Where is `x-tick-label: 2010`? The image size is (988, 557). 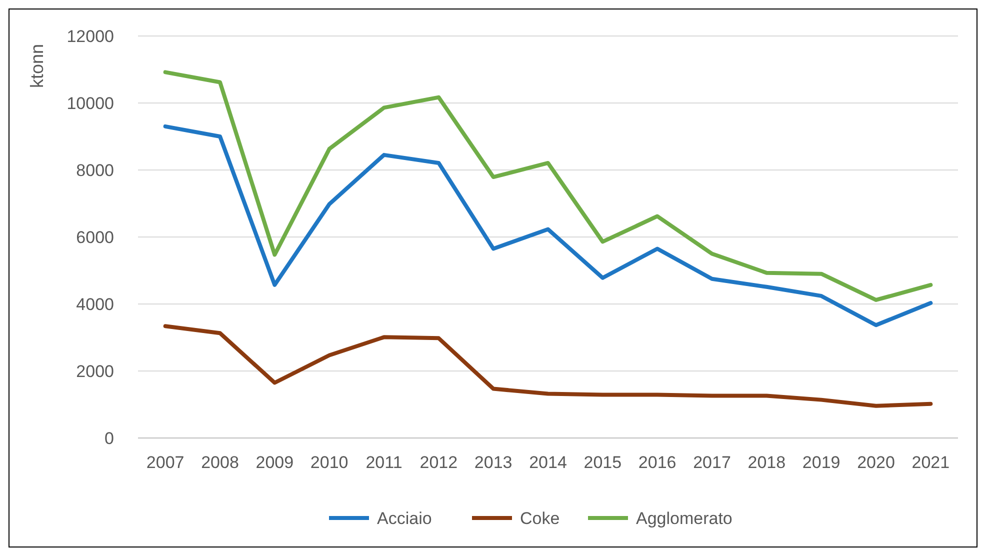 x-tick-label: 2010 is located at coordinates (329, 462).